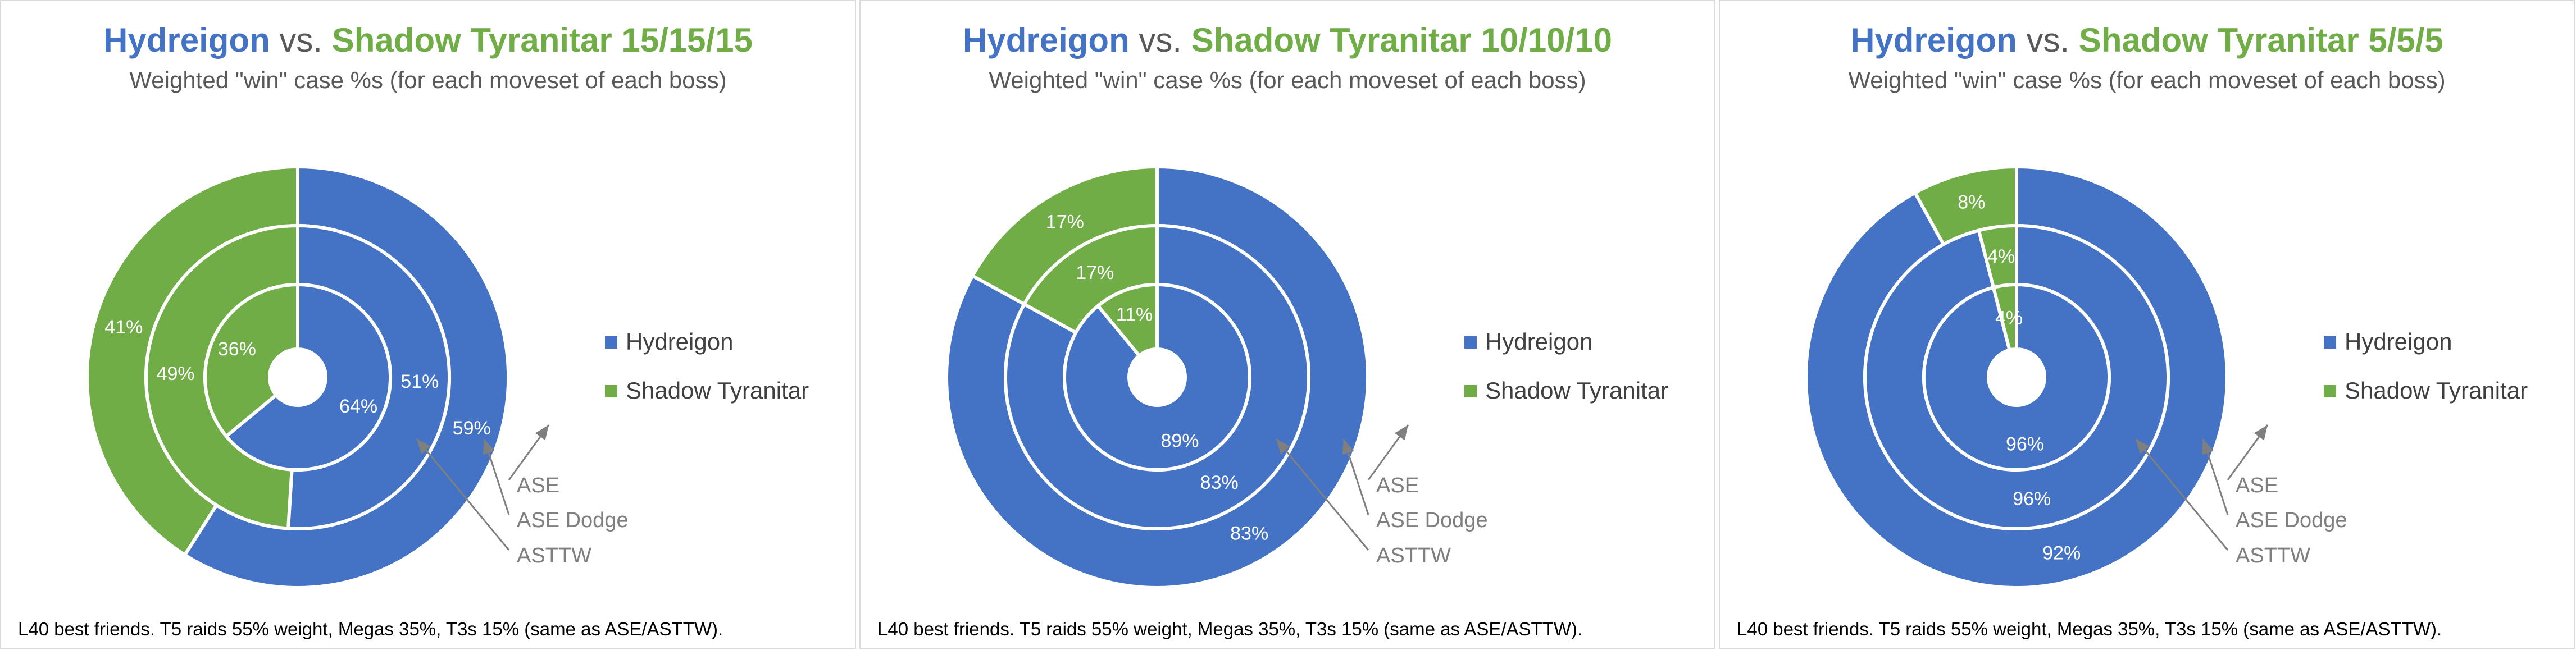 The height and width of the screenshot is (650, 2576). I want to click on chart-title: Hydreigon vs. Shadow Tyranitar 10/10/10, so click(1287, 40).